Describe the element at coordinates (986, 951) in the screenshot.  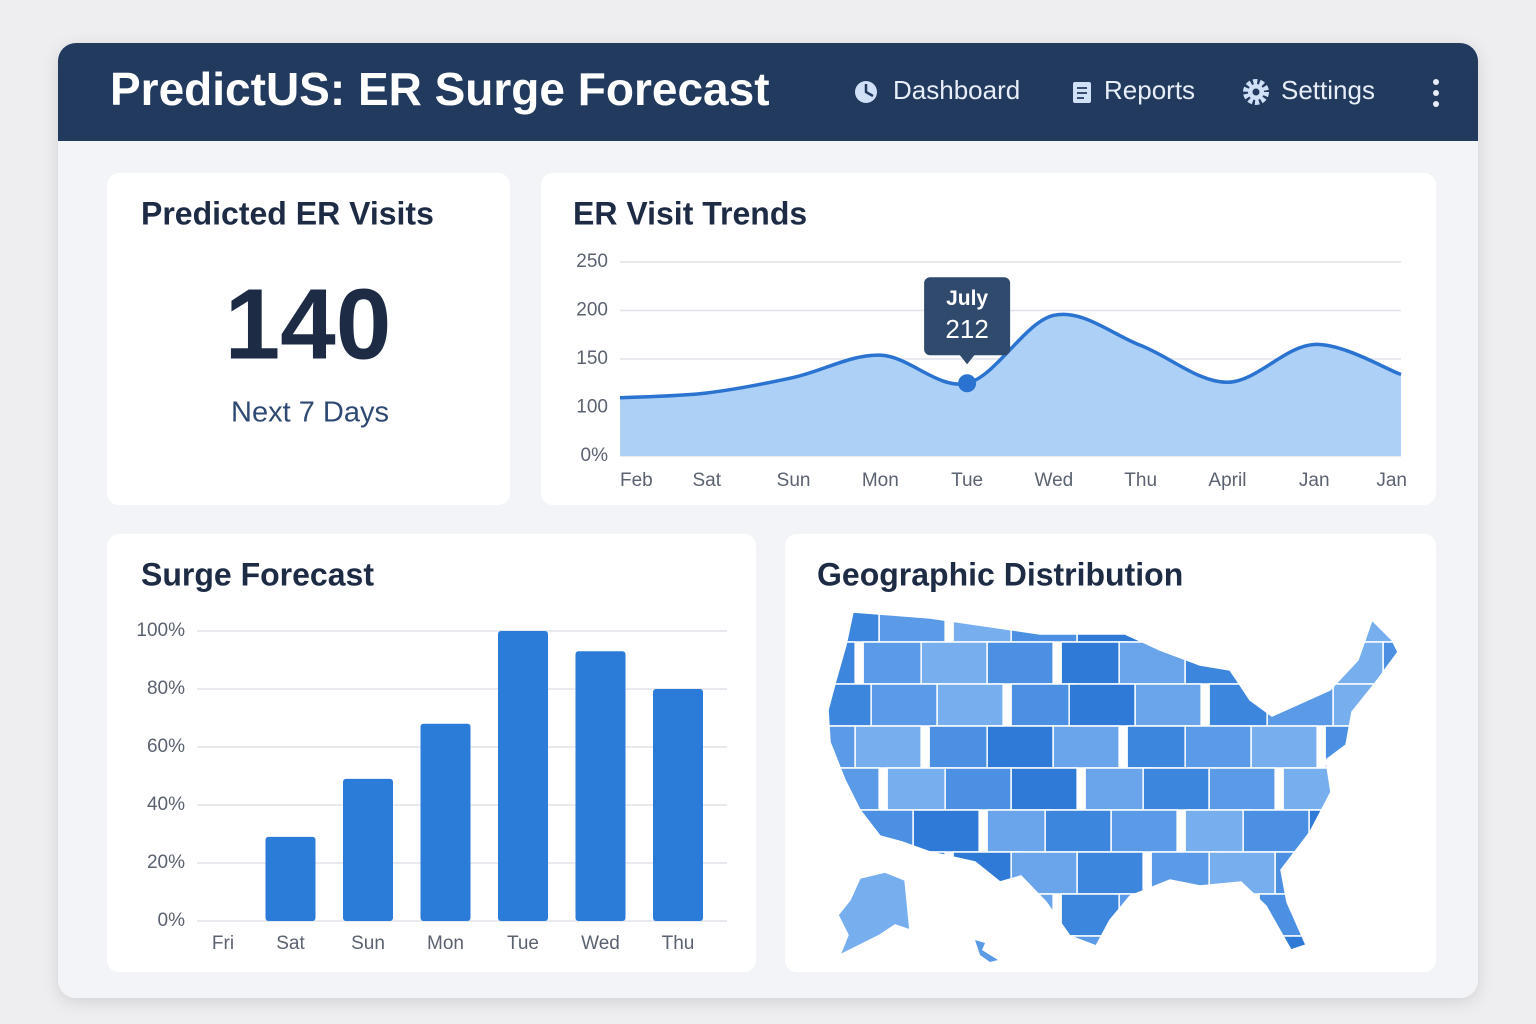
I see `hawaii` at that location.